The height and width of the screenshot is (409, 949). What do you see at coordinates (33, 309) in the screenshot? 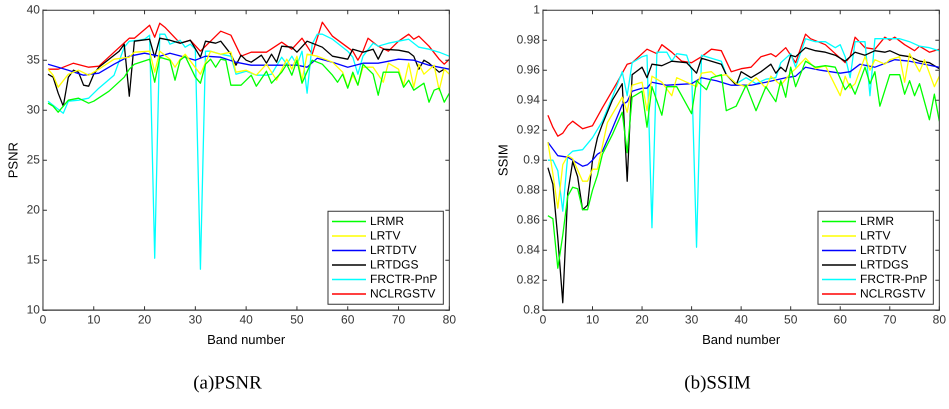
I see `y-tick-label: 10` at bounding box center [33, 309].